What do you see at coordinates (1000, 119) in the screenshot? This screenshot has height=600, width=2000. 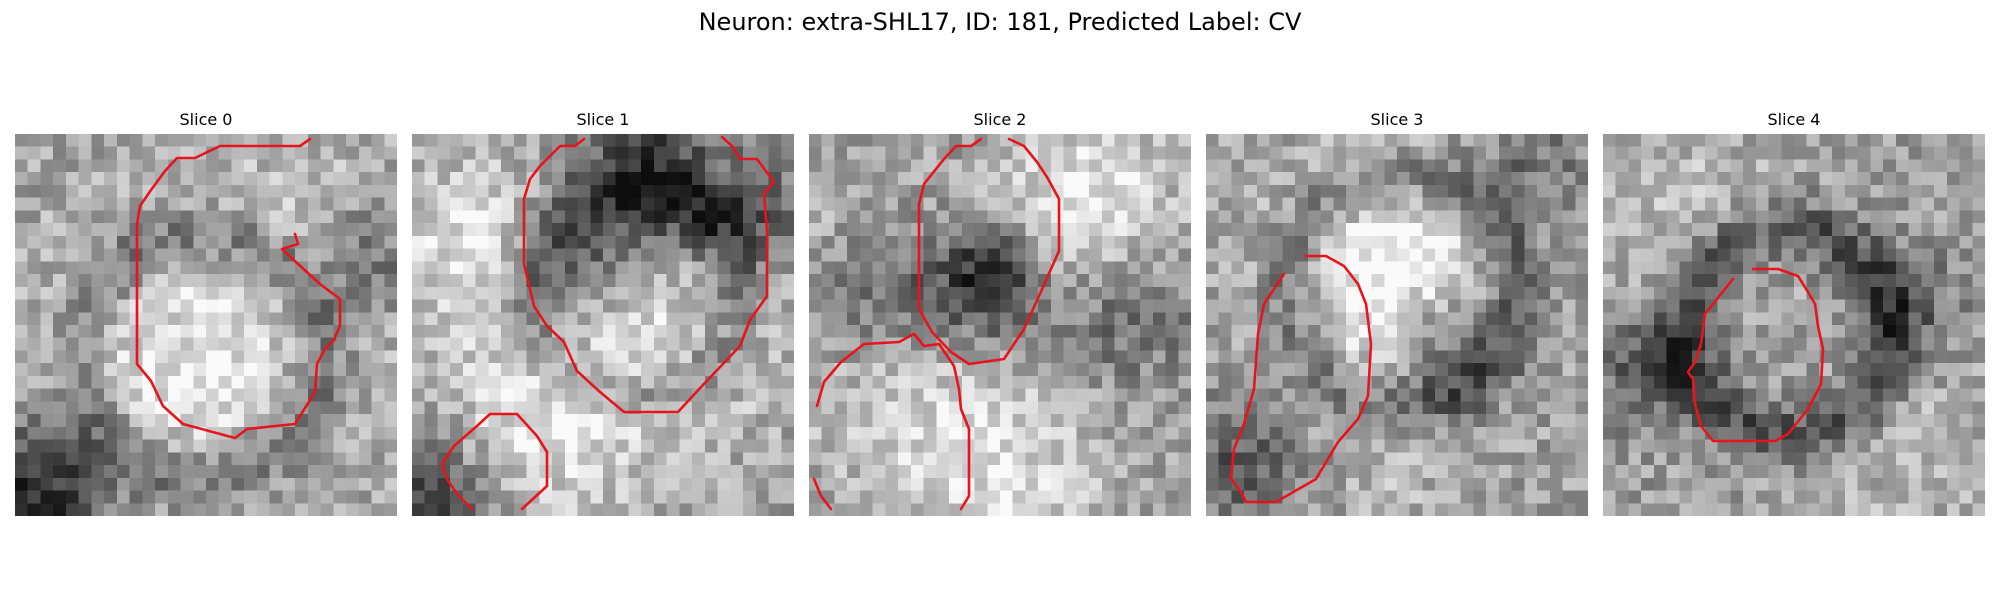 I see `panel-title-slice-2: Slice 2` at bounding box center [1000, 119].